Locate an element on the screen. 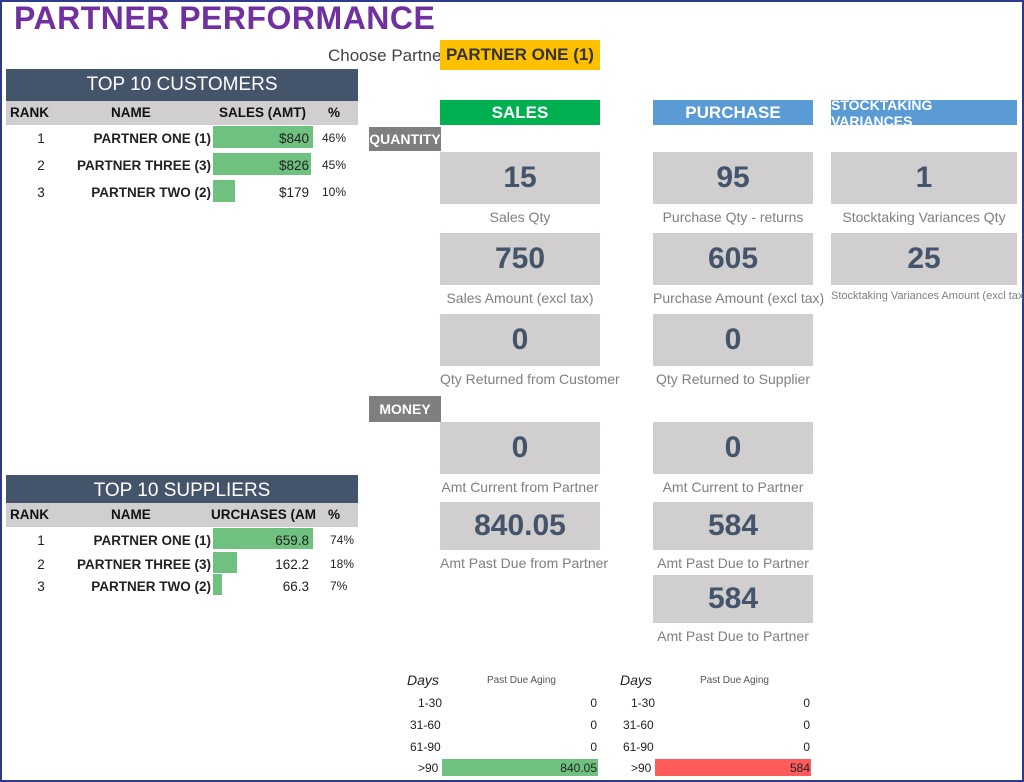 Image resolution: width=1024 pixels, height=782 pixels. stocktaking-header: STOCKTAKING VARIANCES is located at coordinates (924, 113).